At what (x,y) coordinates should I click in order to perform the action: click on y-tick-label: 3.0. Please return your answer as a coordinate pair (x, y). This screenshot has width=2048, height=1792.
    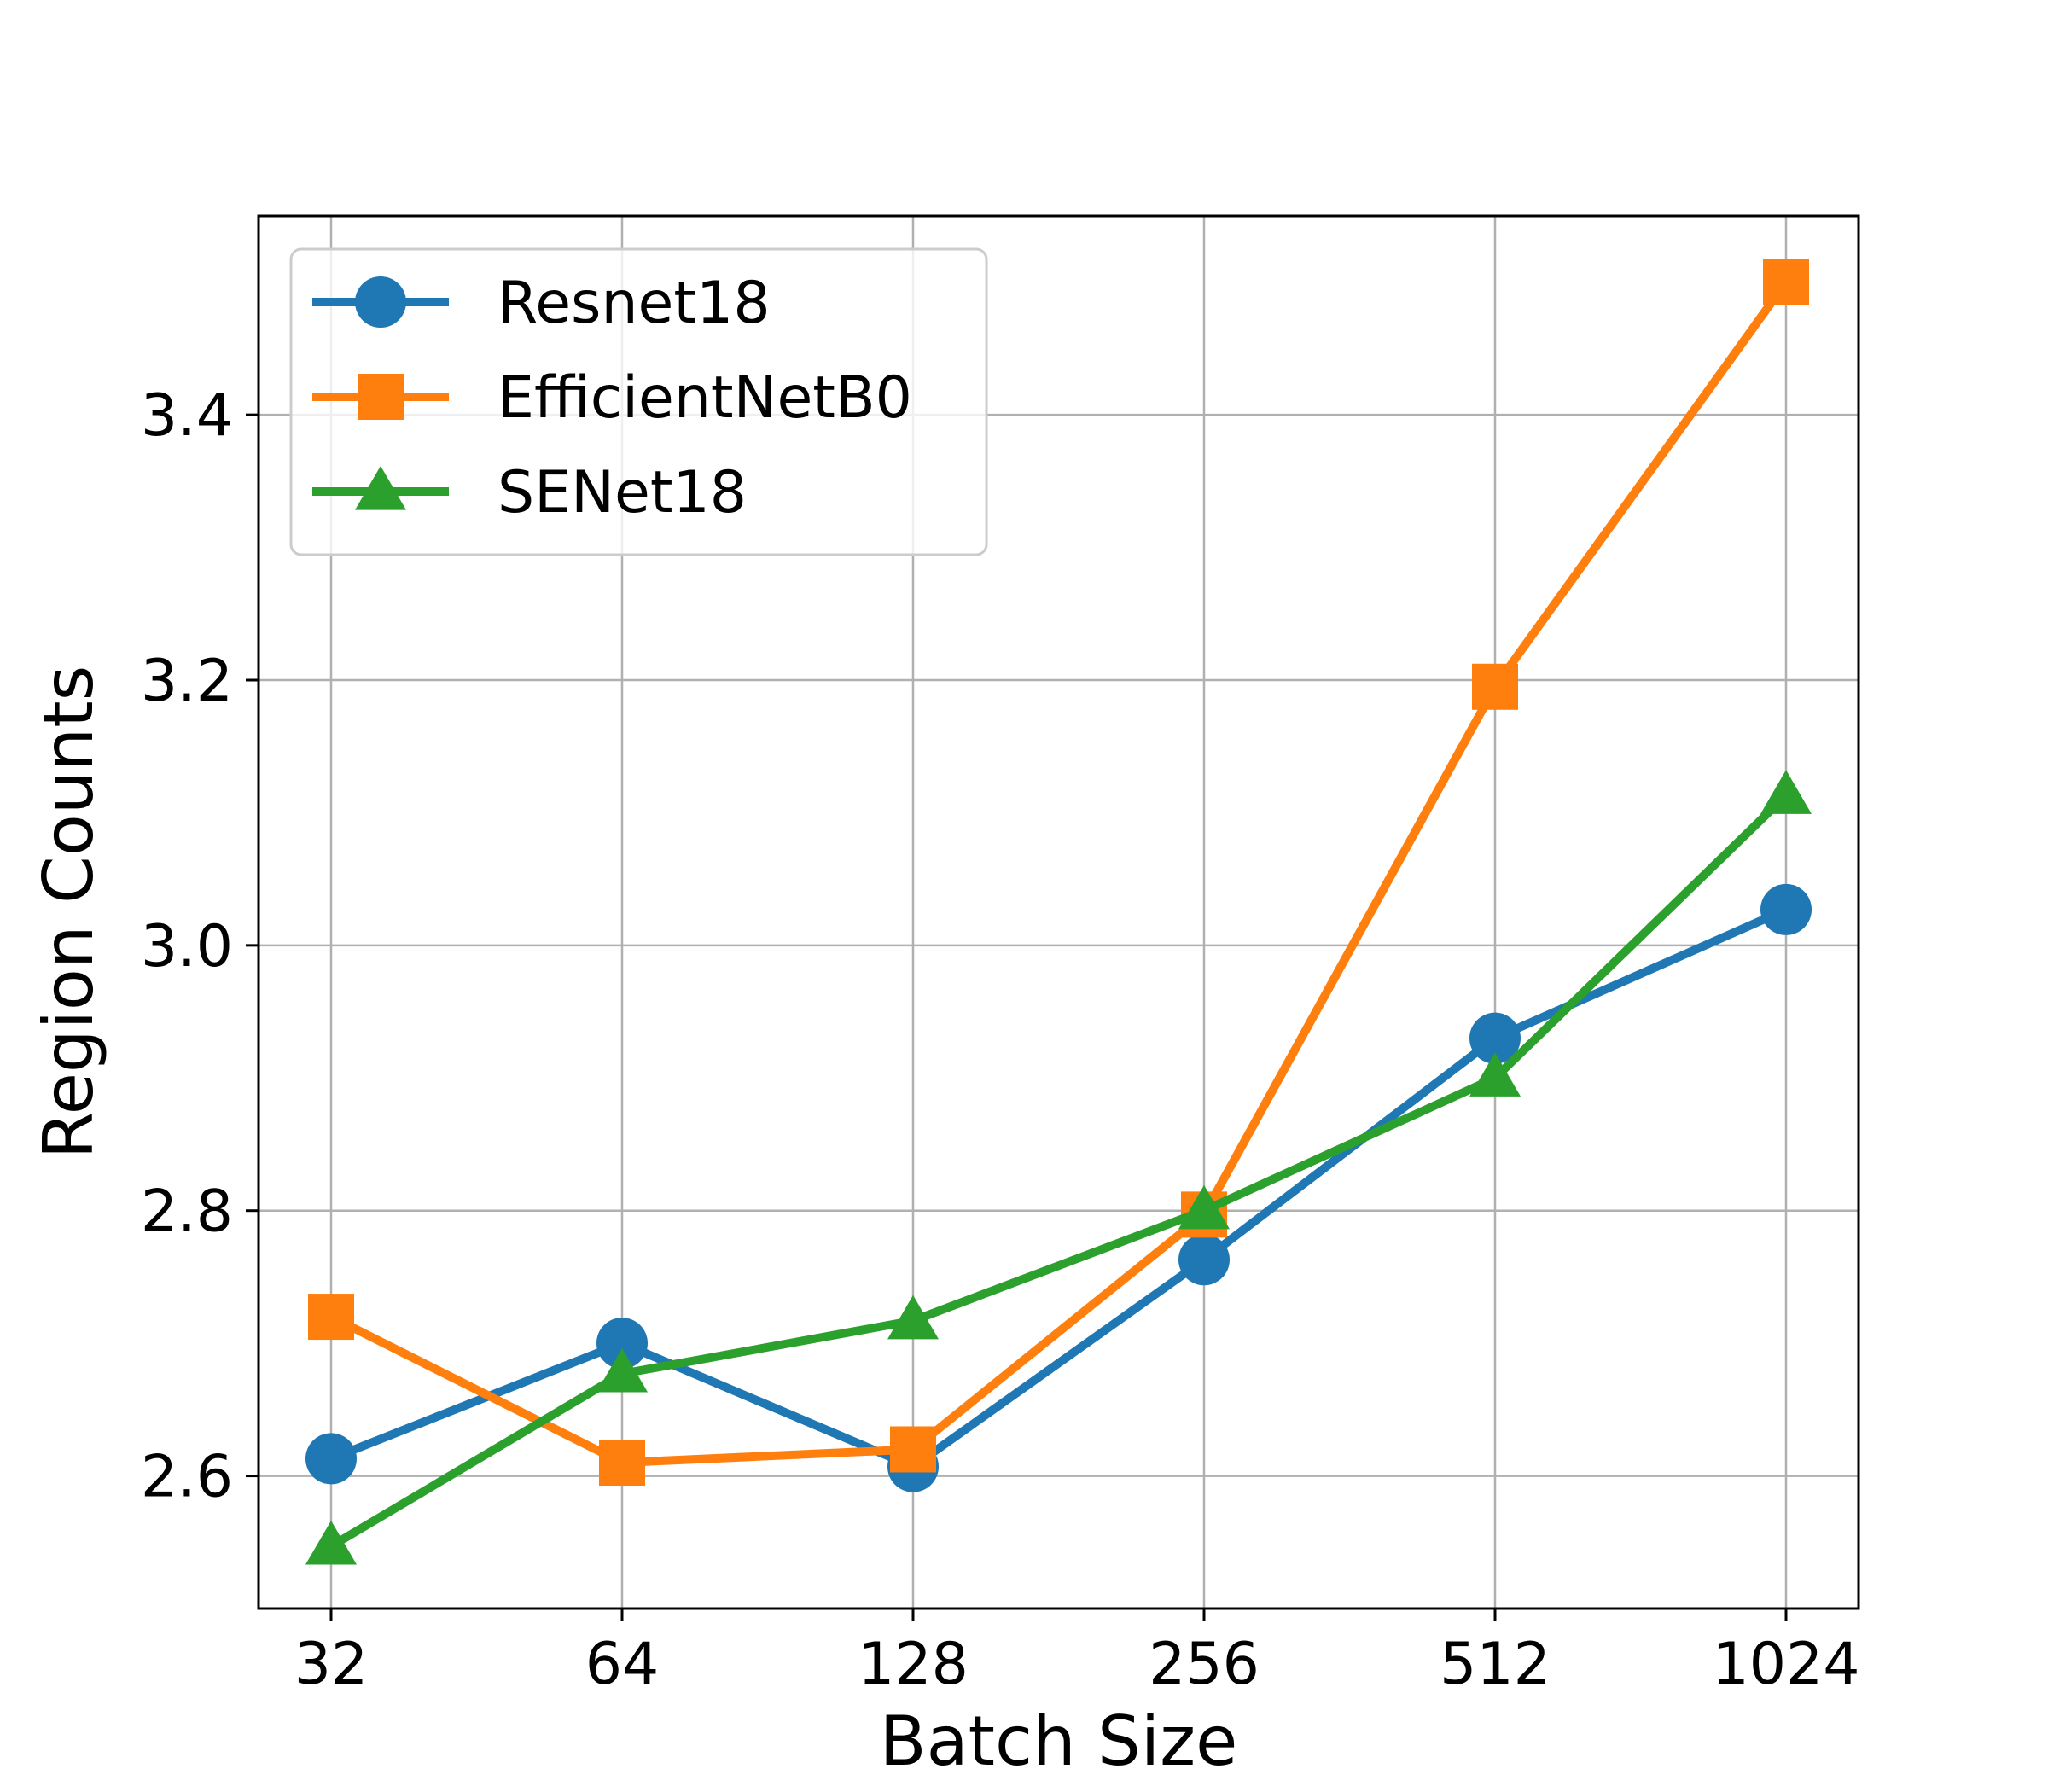
    Looking at the image, I should click on (187, 947).